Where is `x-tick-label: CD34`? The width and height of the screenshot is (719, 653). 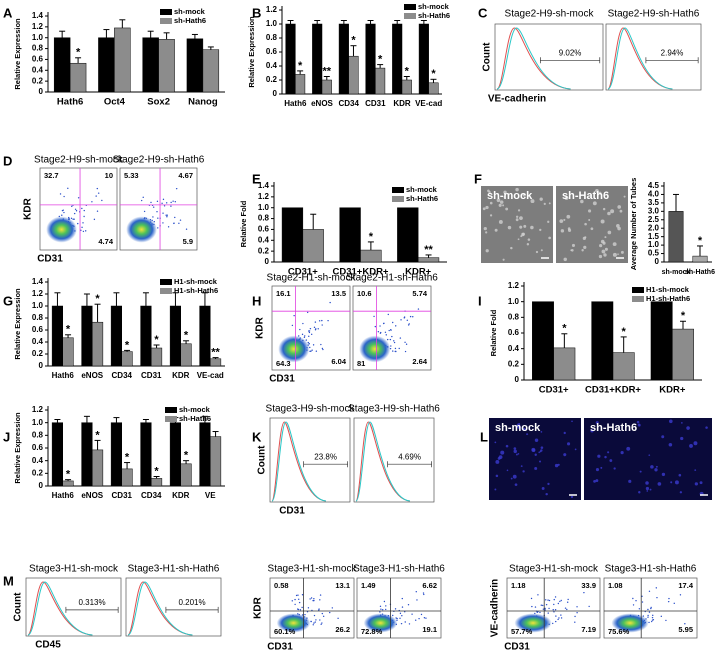
x-tick-label: CD34 is located at coordinates (151, 495).